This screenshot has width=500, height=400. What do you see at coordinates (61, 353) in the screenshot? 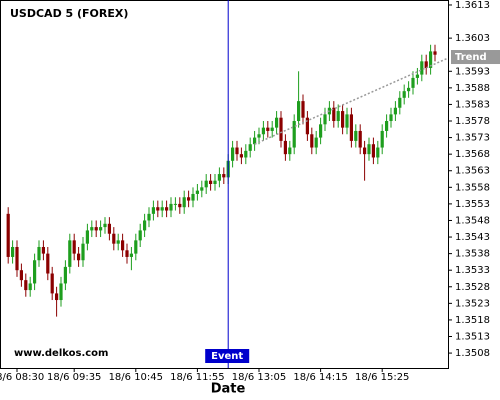
I see `watermark: www.delkos.com` at bounding box center [61, 353].